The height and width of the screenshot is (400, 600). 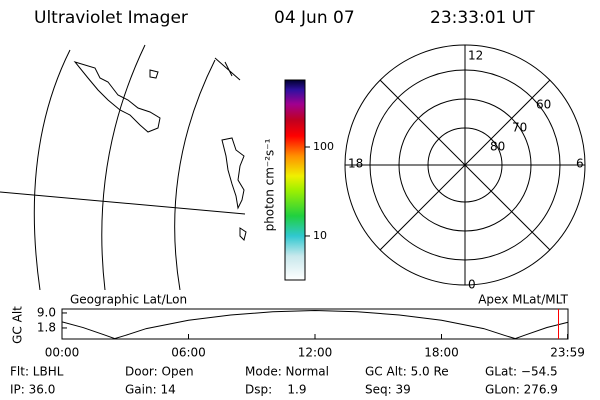 I want to click on status-field: Door: Open, so click(x=159, y=372).